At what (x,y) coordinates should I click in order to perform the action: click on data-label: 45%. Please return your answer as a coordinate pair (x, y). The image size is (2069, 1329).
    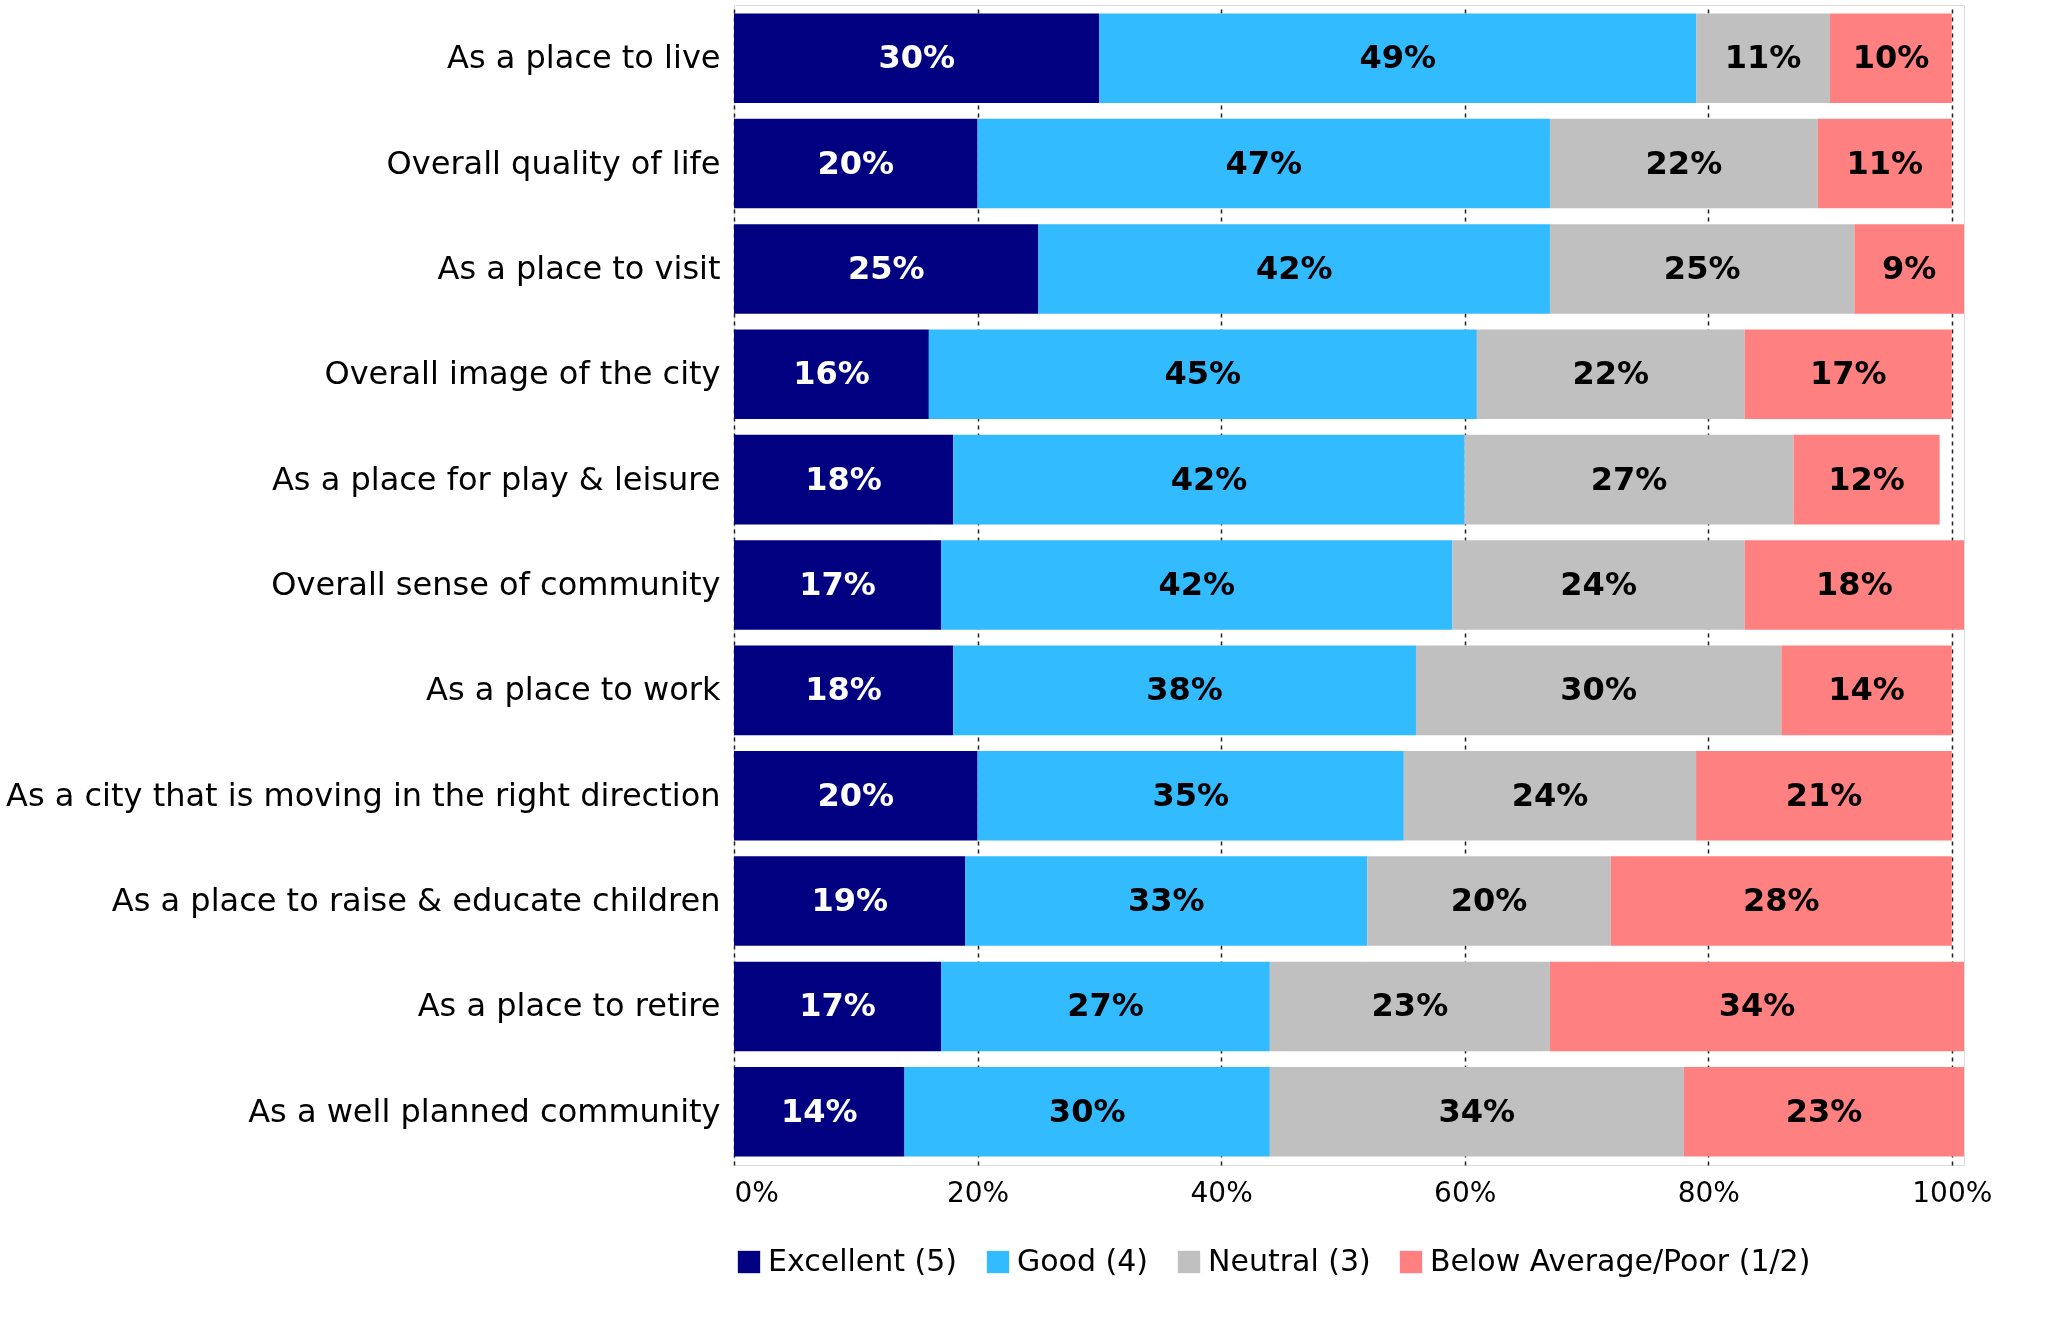
    Looking at the image, I should click on (1203, 373).